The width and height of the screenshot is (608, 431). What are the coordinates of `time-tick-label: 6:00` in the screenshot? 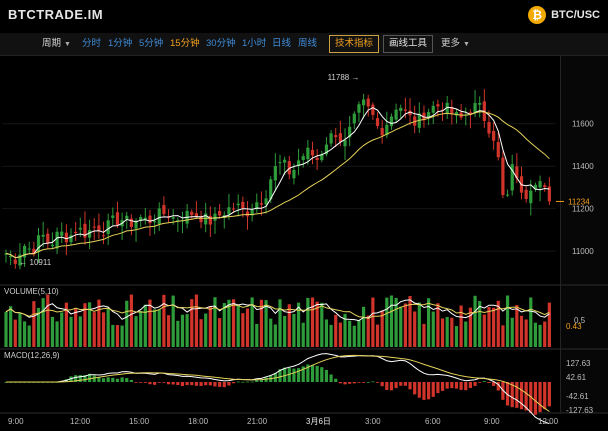 It's located at (433, 421).